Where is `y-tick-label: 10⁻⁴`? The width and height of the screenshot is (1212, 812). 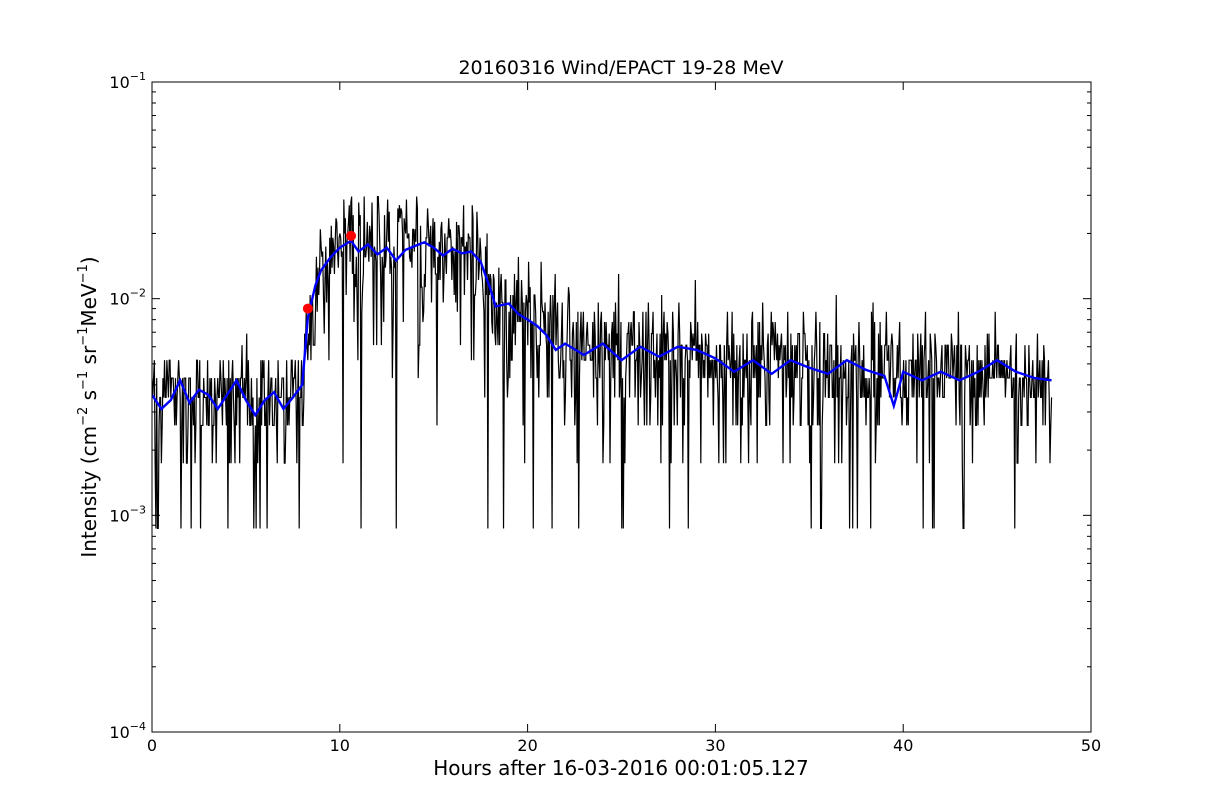 y-tick-label: 10⁻⁴ is located at coordinates (127, 731).